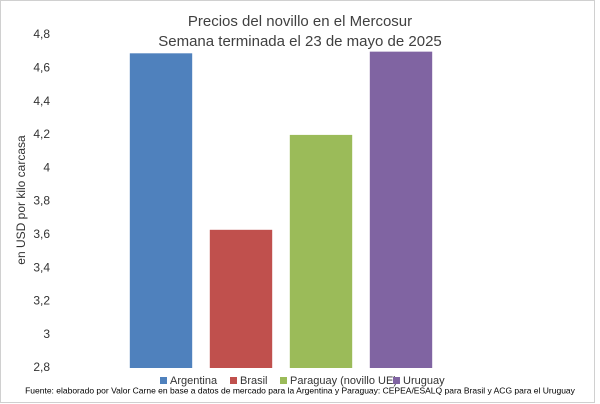 The image size is (600, 404). What do you see at coordinates (424, 381) in the screenshot?
I see `legend-label: Uruguay` at bounding box center [424, 381].